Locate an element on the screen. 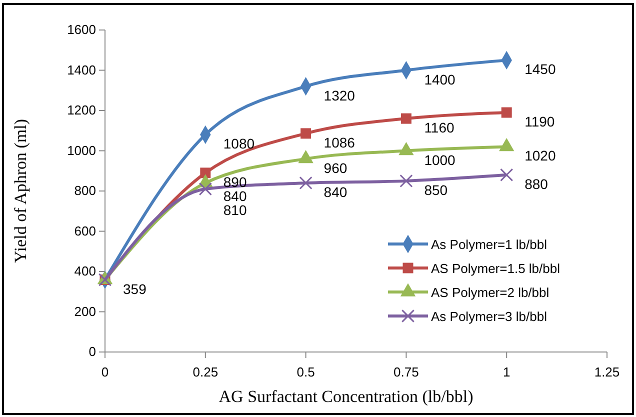  y-tick-label: 400 is located at coordinates (85, 271).